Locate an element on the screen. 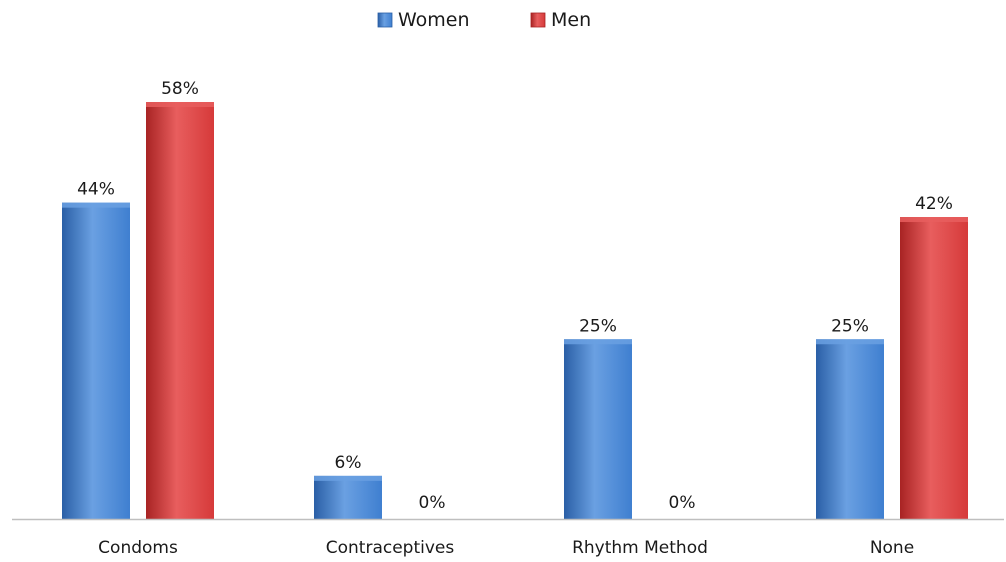 This screenshot has height=562, width=1006. bar-women-none is located at coordinates (850, 429).